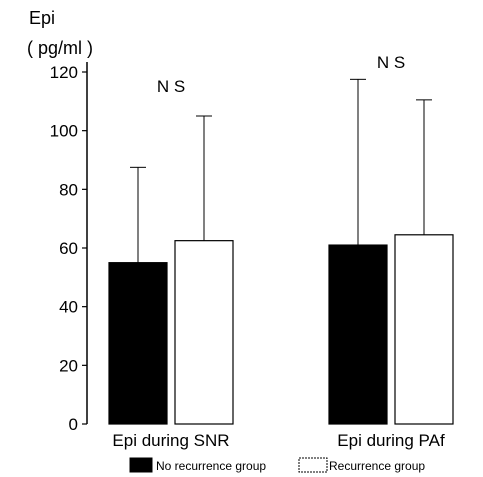 This screenshot has height=477, width=483. What do you see at coordinates (278, 440) in the screenshot?
I see `category-labels: Epi during SNR Epi during PAf` at bounding box center [278, 440].